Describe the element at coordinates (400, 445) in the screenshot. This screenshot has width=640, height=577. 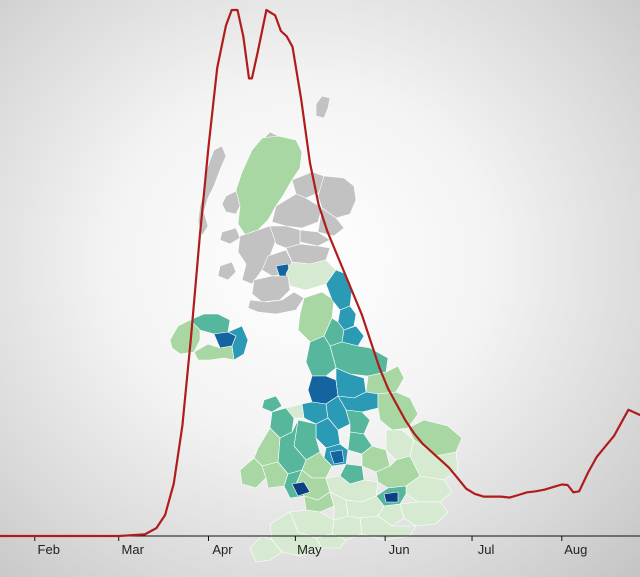
I see `cambridgeshire-region` at that location.